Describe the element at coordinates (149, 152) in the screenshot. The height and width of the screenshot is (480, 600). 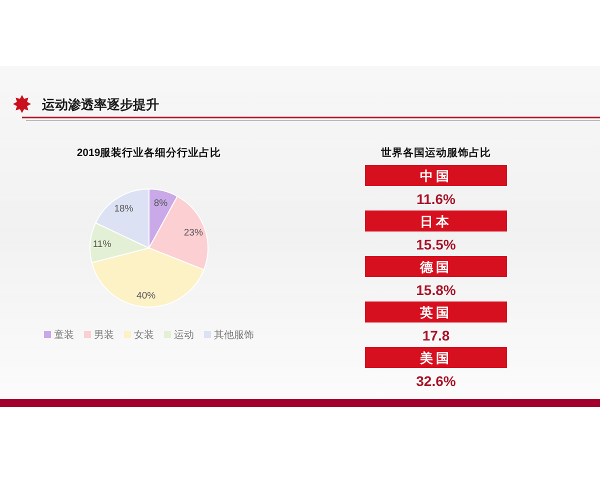
I see `chart-title: 2019服装行业各细分行业占比` at that location.